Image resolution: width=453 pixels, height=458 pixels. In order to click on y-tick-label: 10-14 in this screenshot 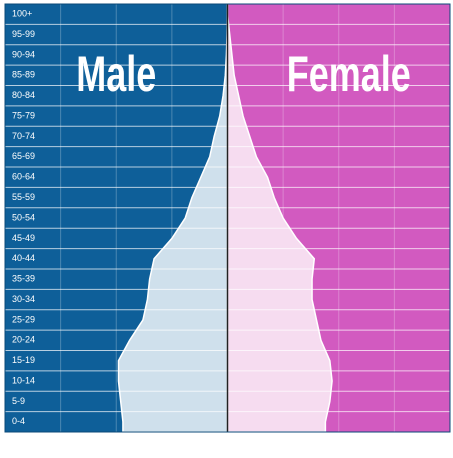, I will do `click(23, 380)`.